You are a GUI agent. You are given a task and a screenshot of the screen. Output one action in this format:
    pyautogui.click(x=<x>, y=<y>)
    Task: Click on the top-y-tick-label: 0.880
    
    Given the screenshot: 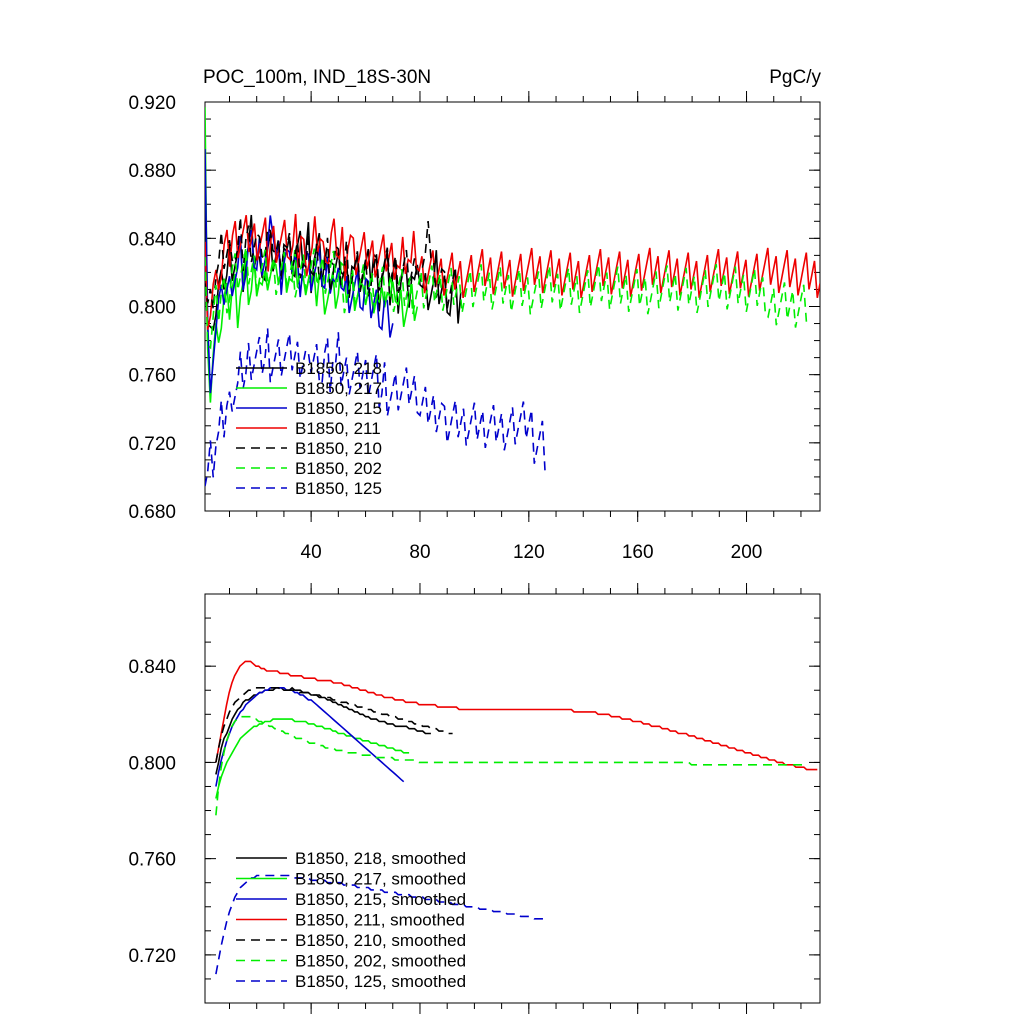 What is the action you would take?
    pyautogui.click(x=152, y=171)
    